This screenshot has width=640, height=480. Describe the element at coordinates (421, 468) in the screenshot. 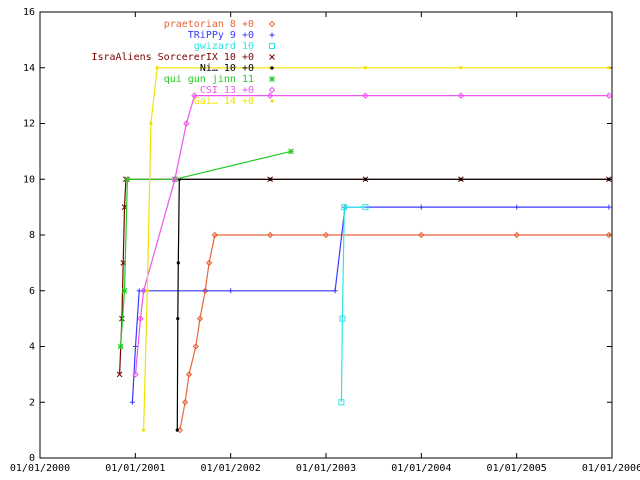

I see `x-tick-label: 01/01/2004` at that location.